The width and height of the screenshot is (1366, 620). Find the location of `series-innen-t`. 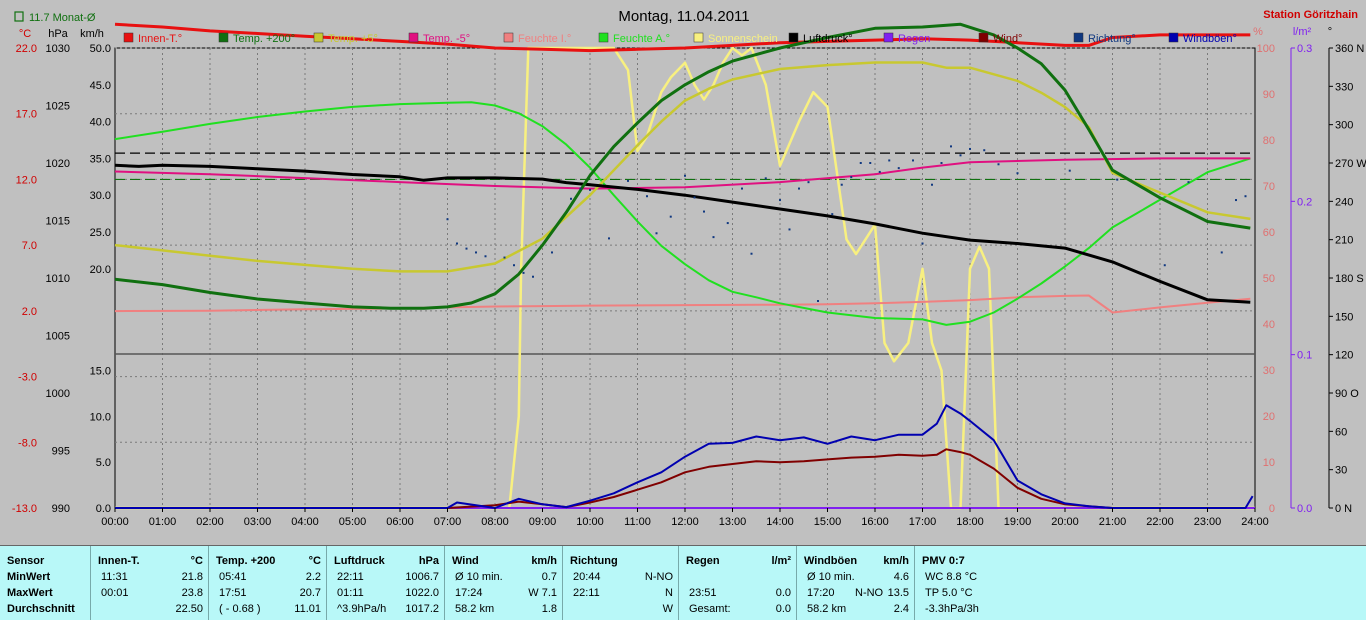

series-innen-t is located at coordinates (682, 37).